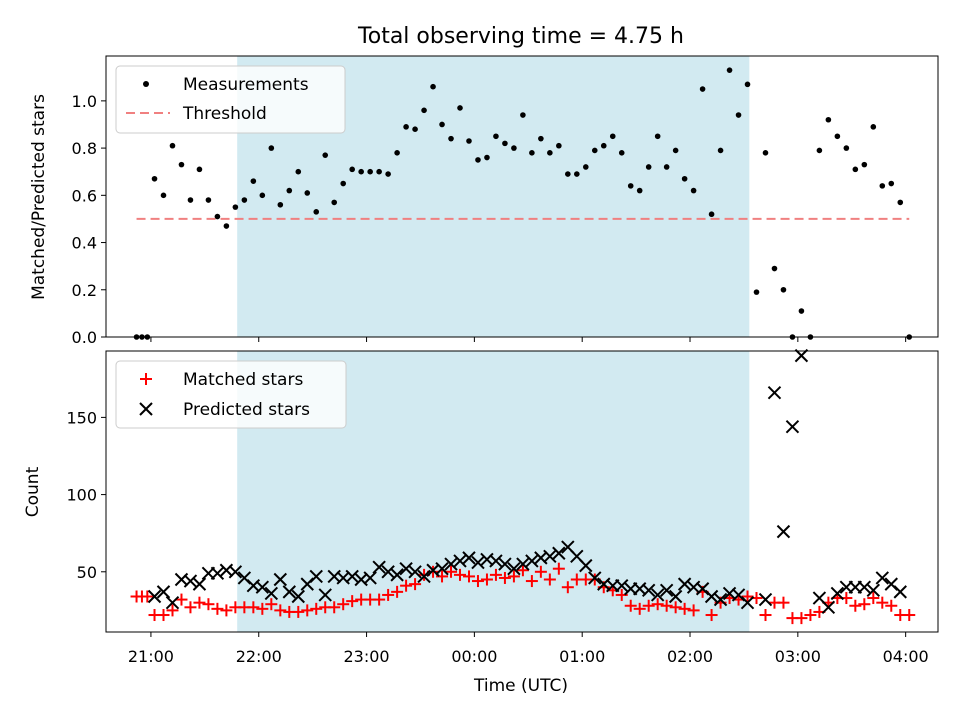  Describe the element at coordinates (84, 243) in the screenshot. I see `top-y-tick-label: 0.4` at that location.